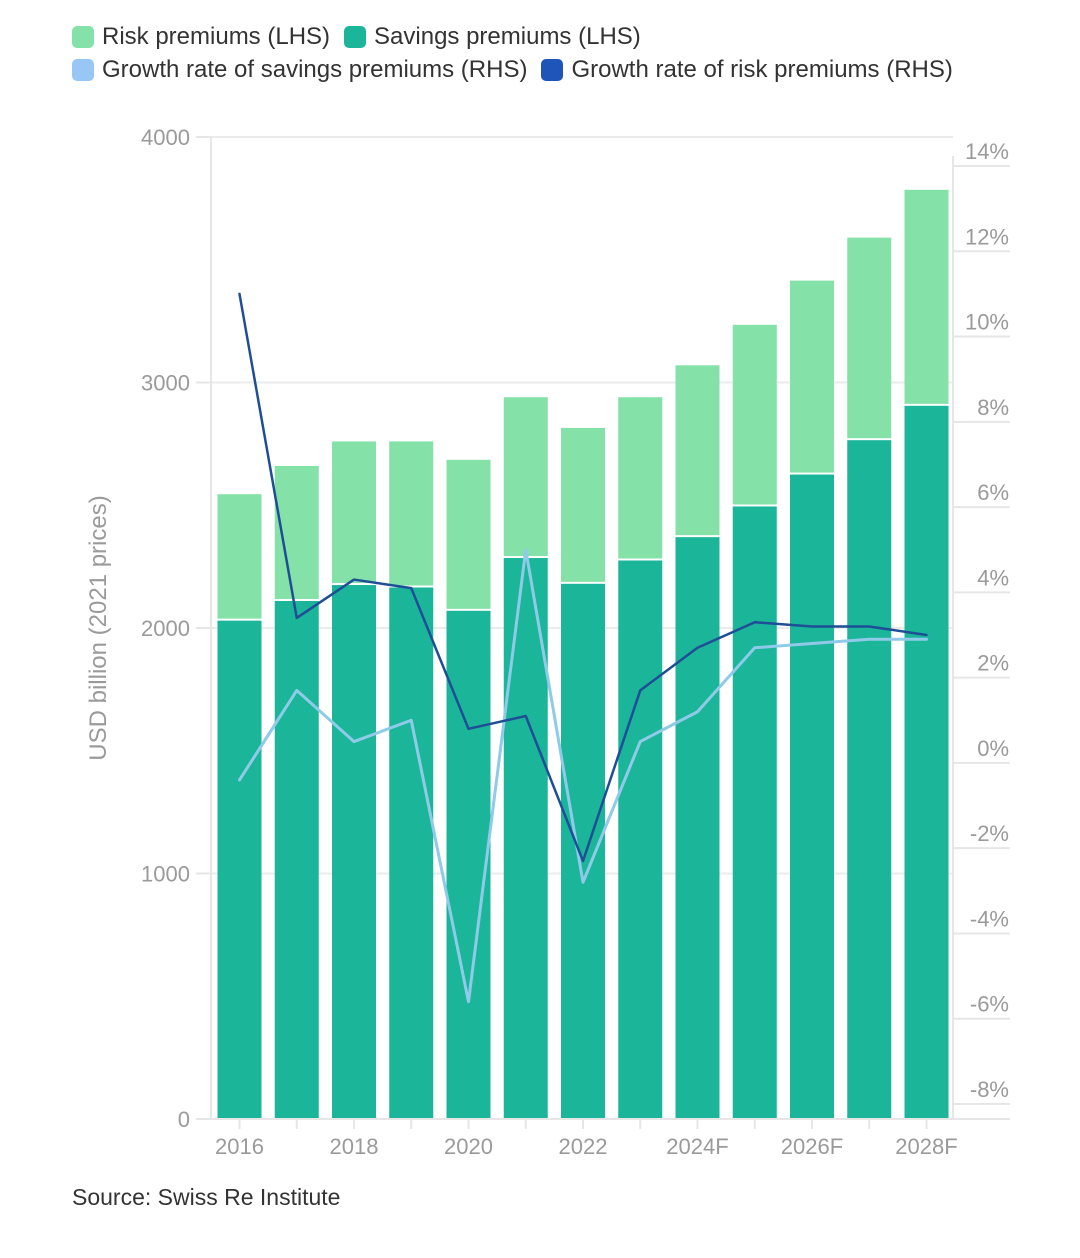 The height and width of the screenshot is (1258, 1080). I want to click on x-tick-label: 2016, so click(239, 1146).